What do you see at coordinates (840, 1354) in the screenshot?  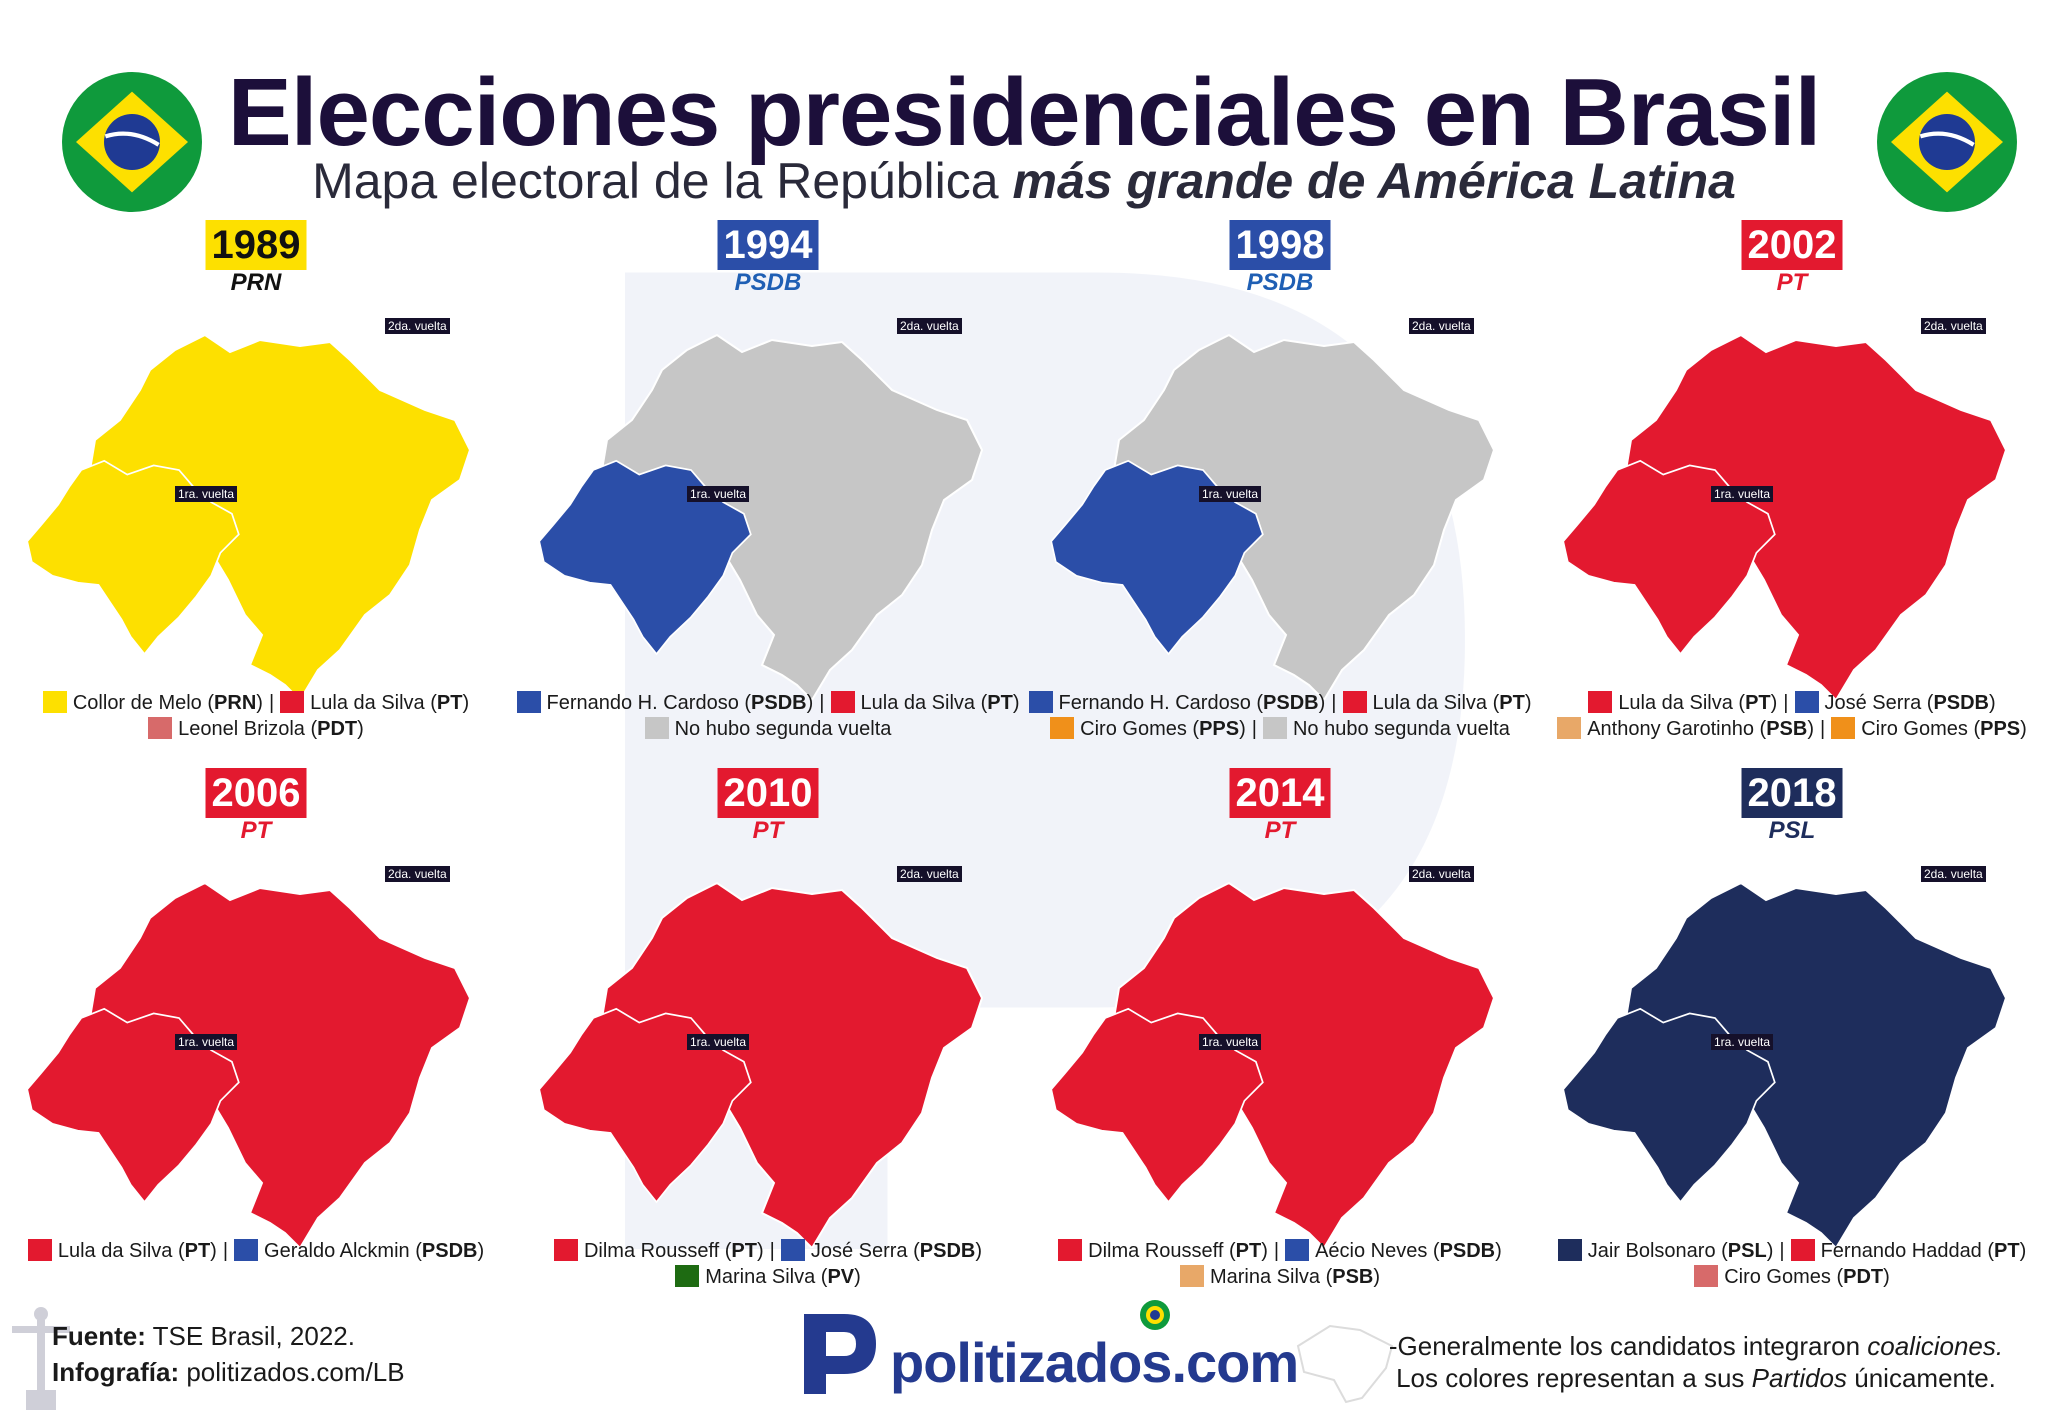 I see `politizados-p-icon` at bounding box center [840, 1354].